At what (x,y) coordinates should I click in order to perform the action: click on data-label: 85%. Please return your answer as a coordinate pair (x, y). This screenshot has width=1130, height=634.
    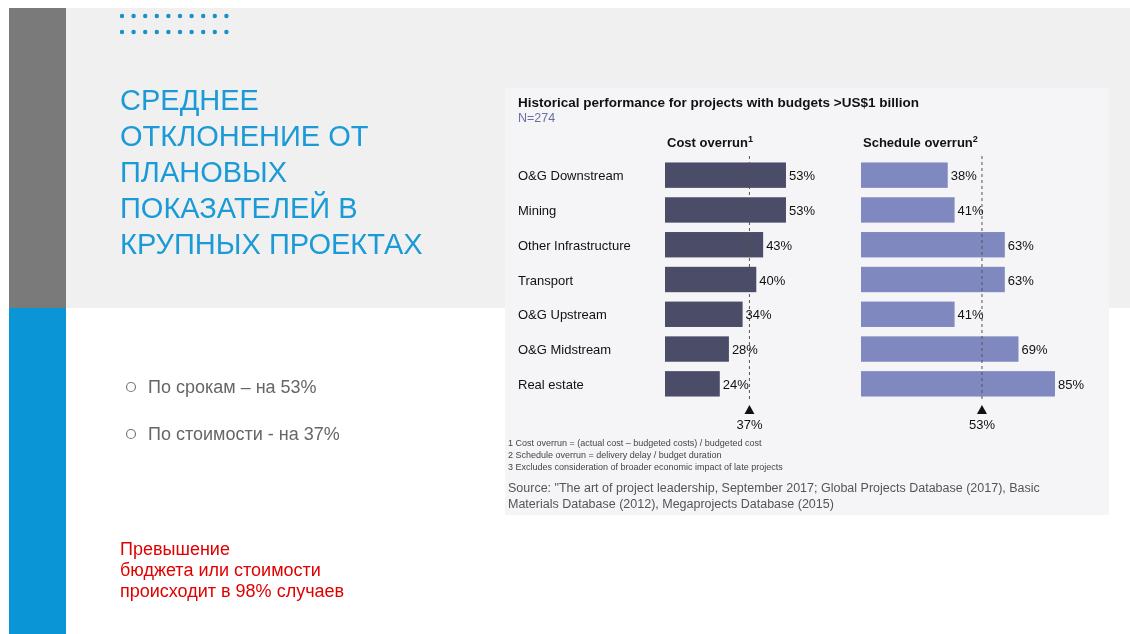
    Looking at the image, I should click on (1071, 384).